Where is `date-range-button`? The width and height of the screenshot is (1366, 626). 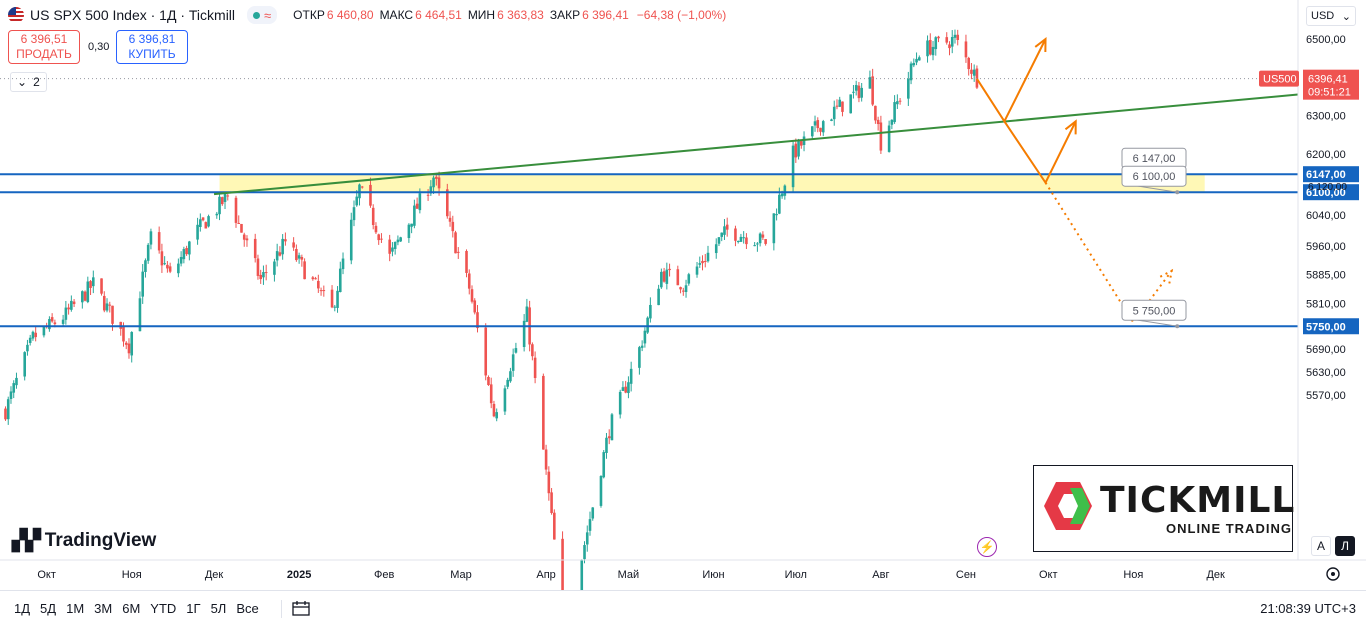
date-range-button is located at coordinates (295, 608).